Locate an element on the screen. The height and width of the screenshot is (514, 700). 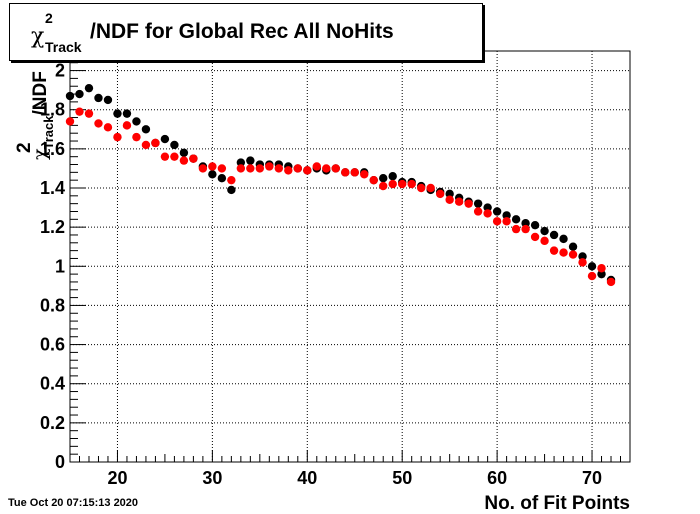
x-tick-label: 20 is located at coordinates (117, 478).